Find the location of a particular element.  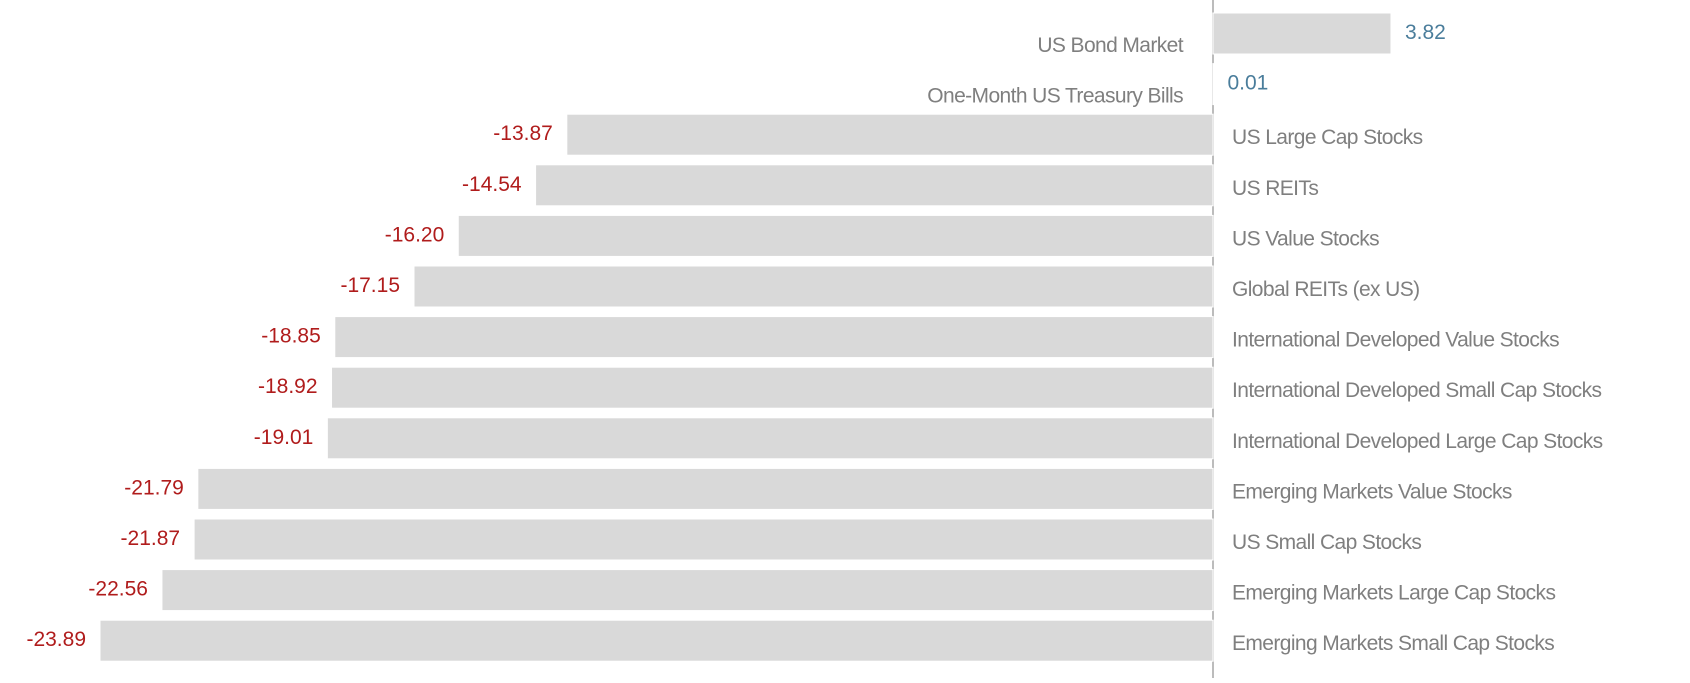

value-label: -18.85 is located at coordinates (291, 336).